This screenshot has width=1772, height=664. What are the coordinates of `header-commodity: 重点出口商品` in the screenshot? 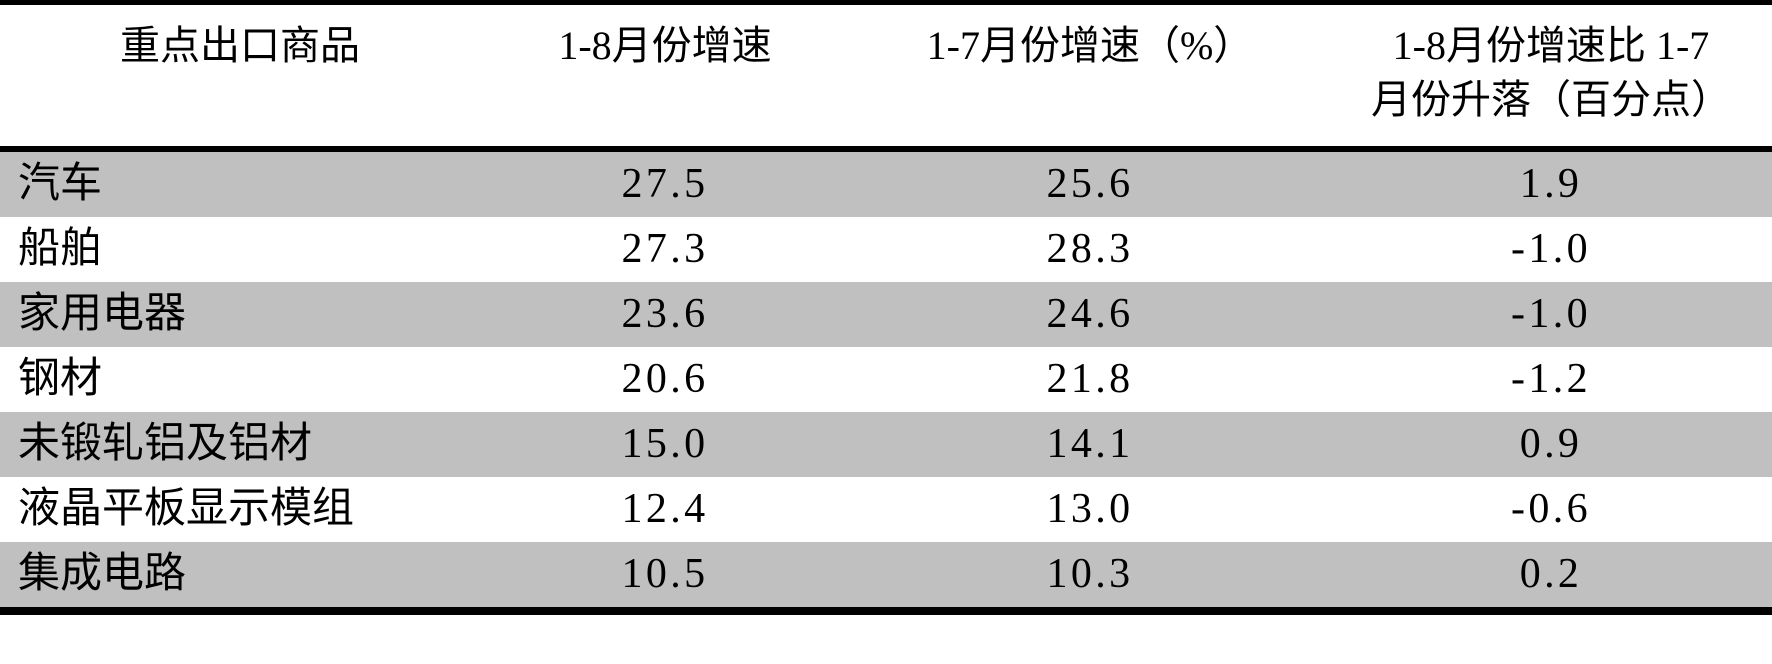 It's located at (240, 78).